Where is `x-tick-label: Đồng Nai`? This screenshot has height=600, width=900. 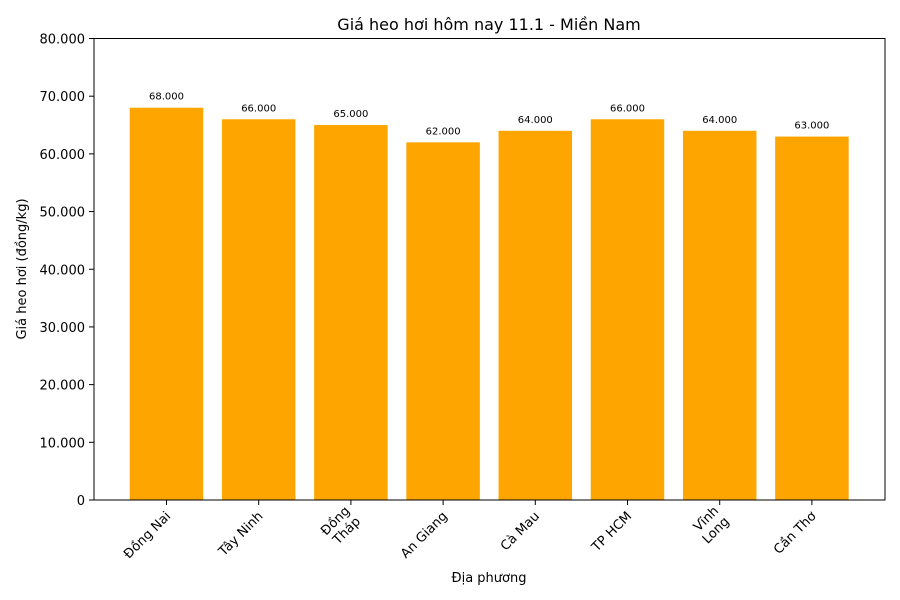
x-tick-label: Đồng Nai is located at coordinates (147, 535).